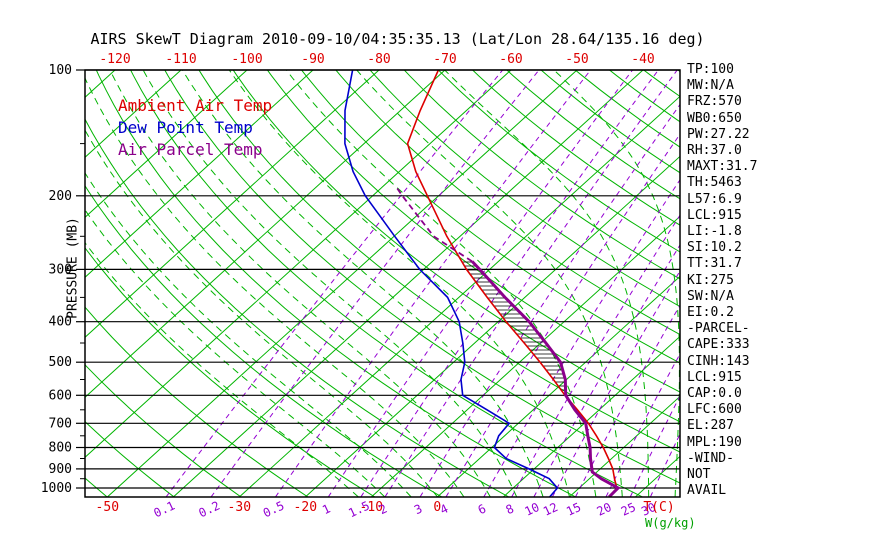 This screenshot has width=870, height=560. What do you see at coordinates (699, 475) in the screenshot?
I see `stats-line: NOT` at bounding box center [699, 475].